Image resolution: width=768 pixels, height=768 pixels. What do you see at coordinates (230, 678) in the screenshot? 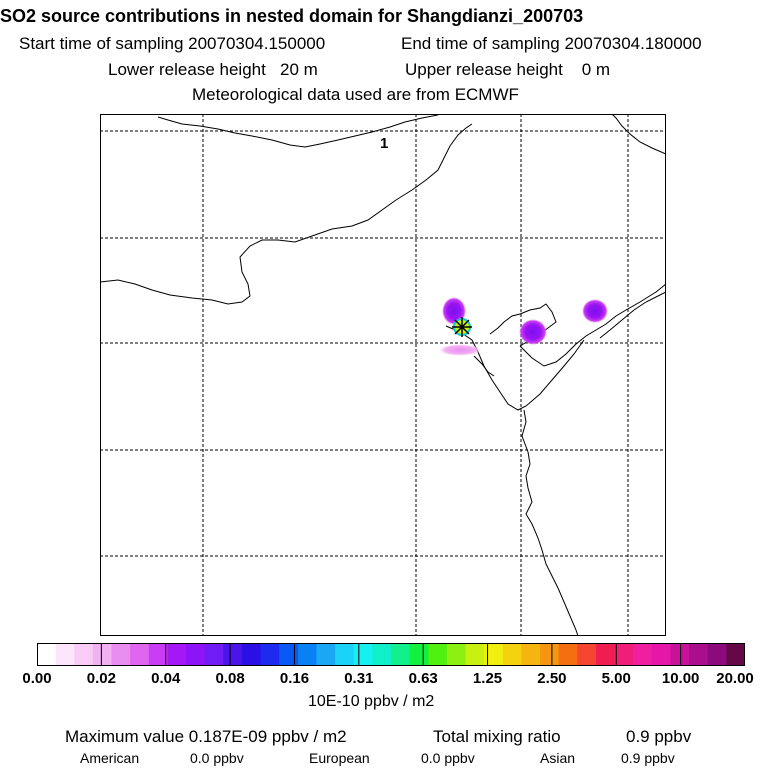
I see `colorbar-tick-label: 0.08` at bounding box center [230, 678].